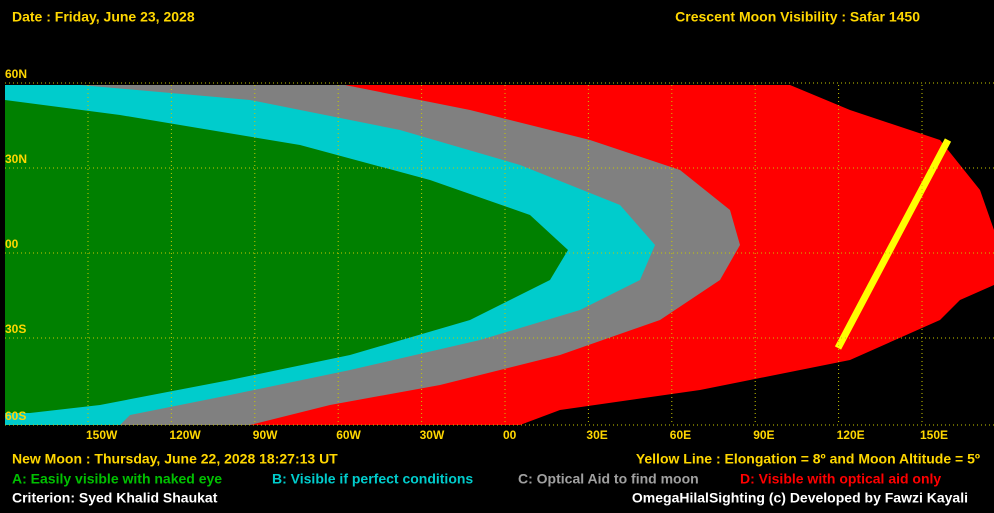 This screenshot has width=994, height=513. I want to click on lon-label: 90W, so click(265, 435).